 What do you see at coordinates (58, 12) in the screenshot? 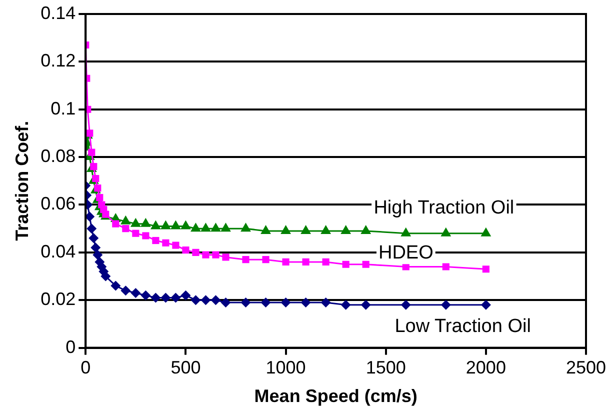
I see `y-tick-label: 0.14` at bounding box center [58, 12].